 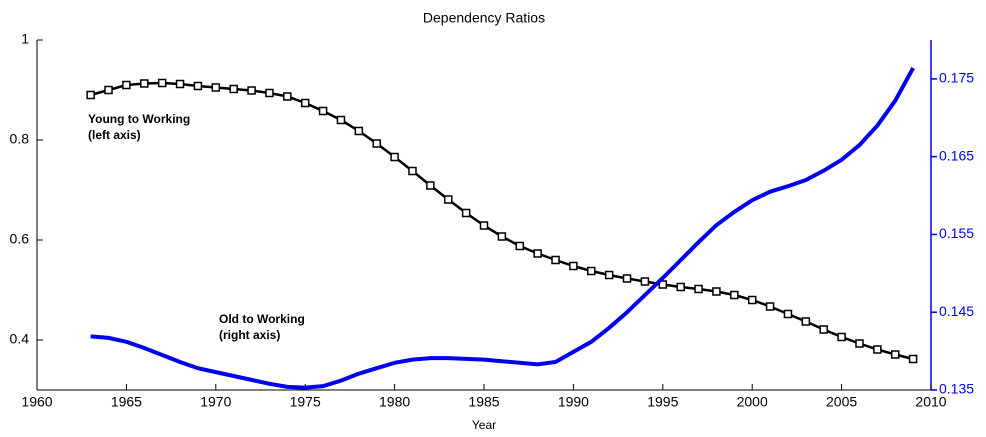 I want to click on annotation: Old to Working, so click(x=262, y=319).